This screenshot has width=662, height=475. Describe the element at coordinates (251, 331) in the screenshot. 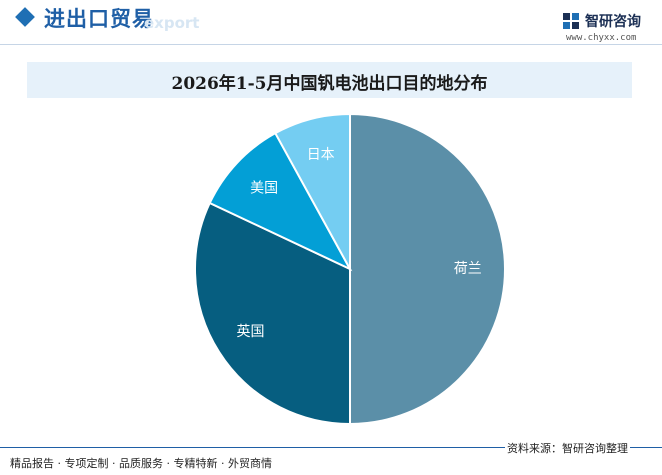

I see `pie-label-1: 英国` at that location.